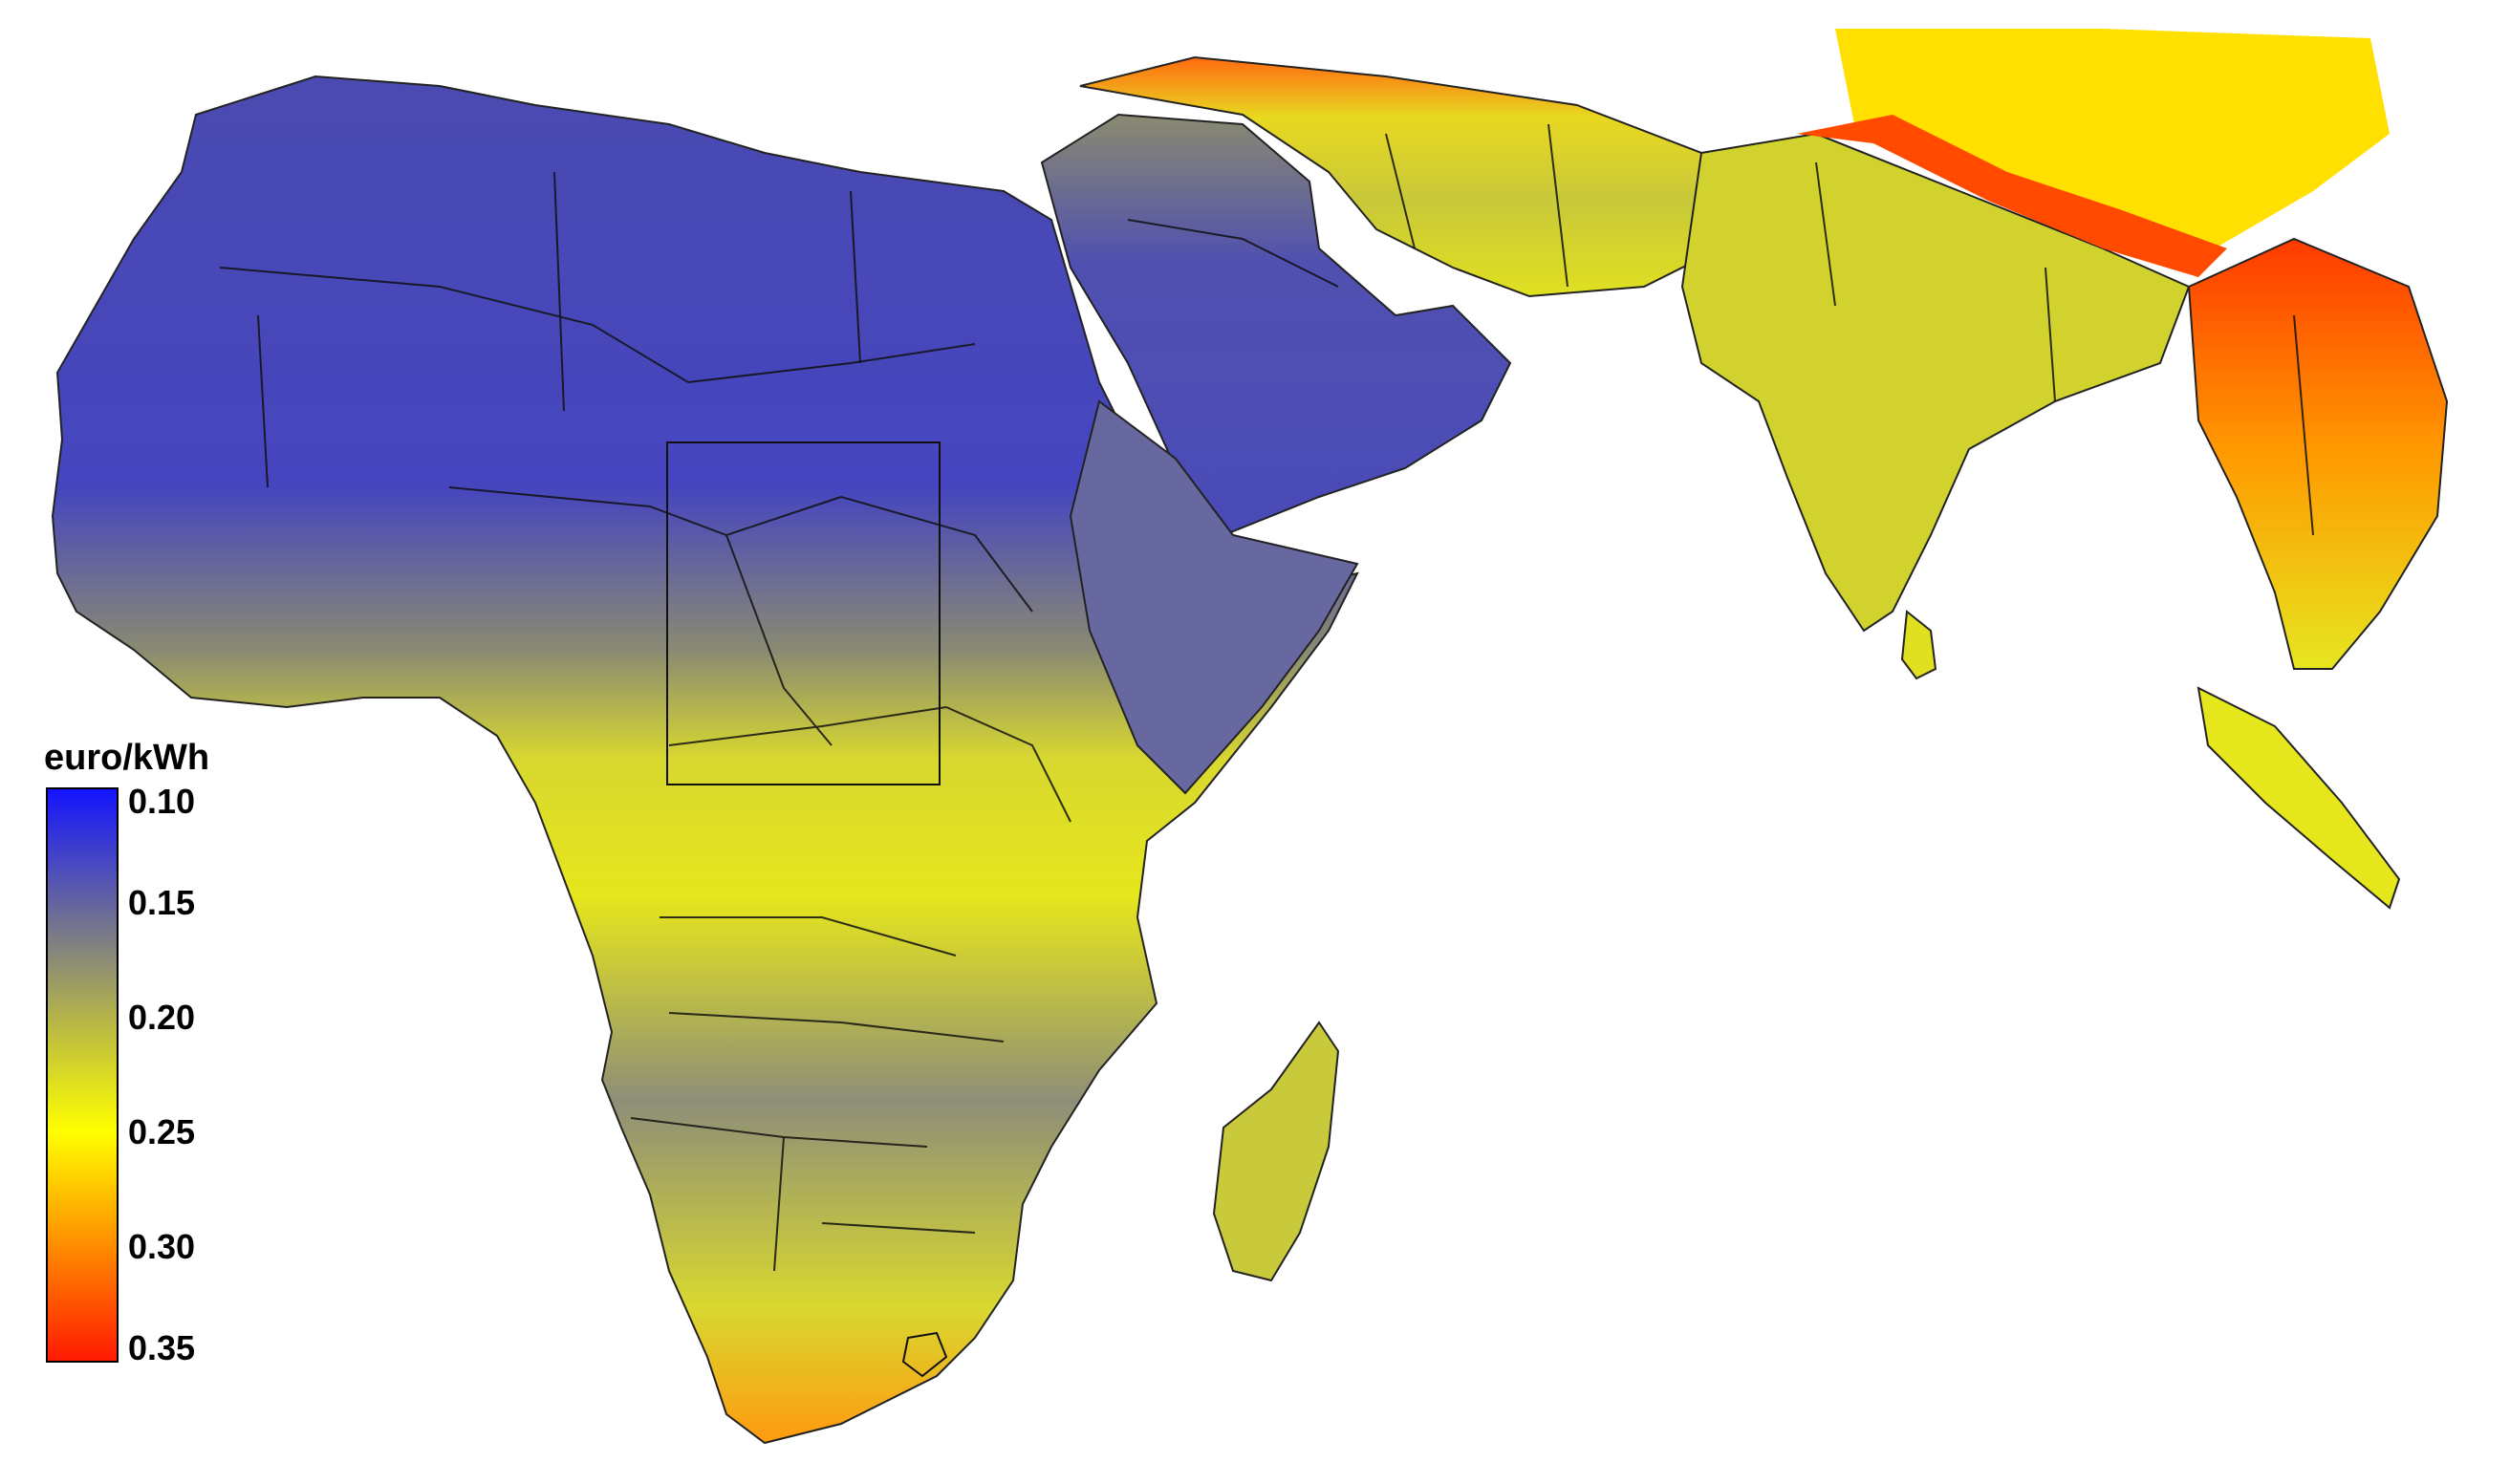 Image resolution: width=2510 pixels, height=1484 pixels. What do you see at coordinates (2298, 798) in the screenshot?
I see `sumatra` at bounding box center [2298, 798].